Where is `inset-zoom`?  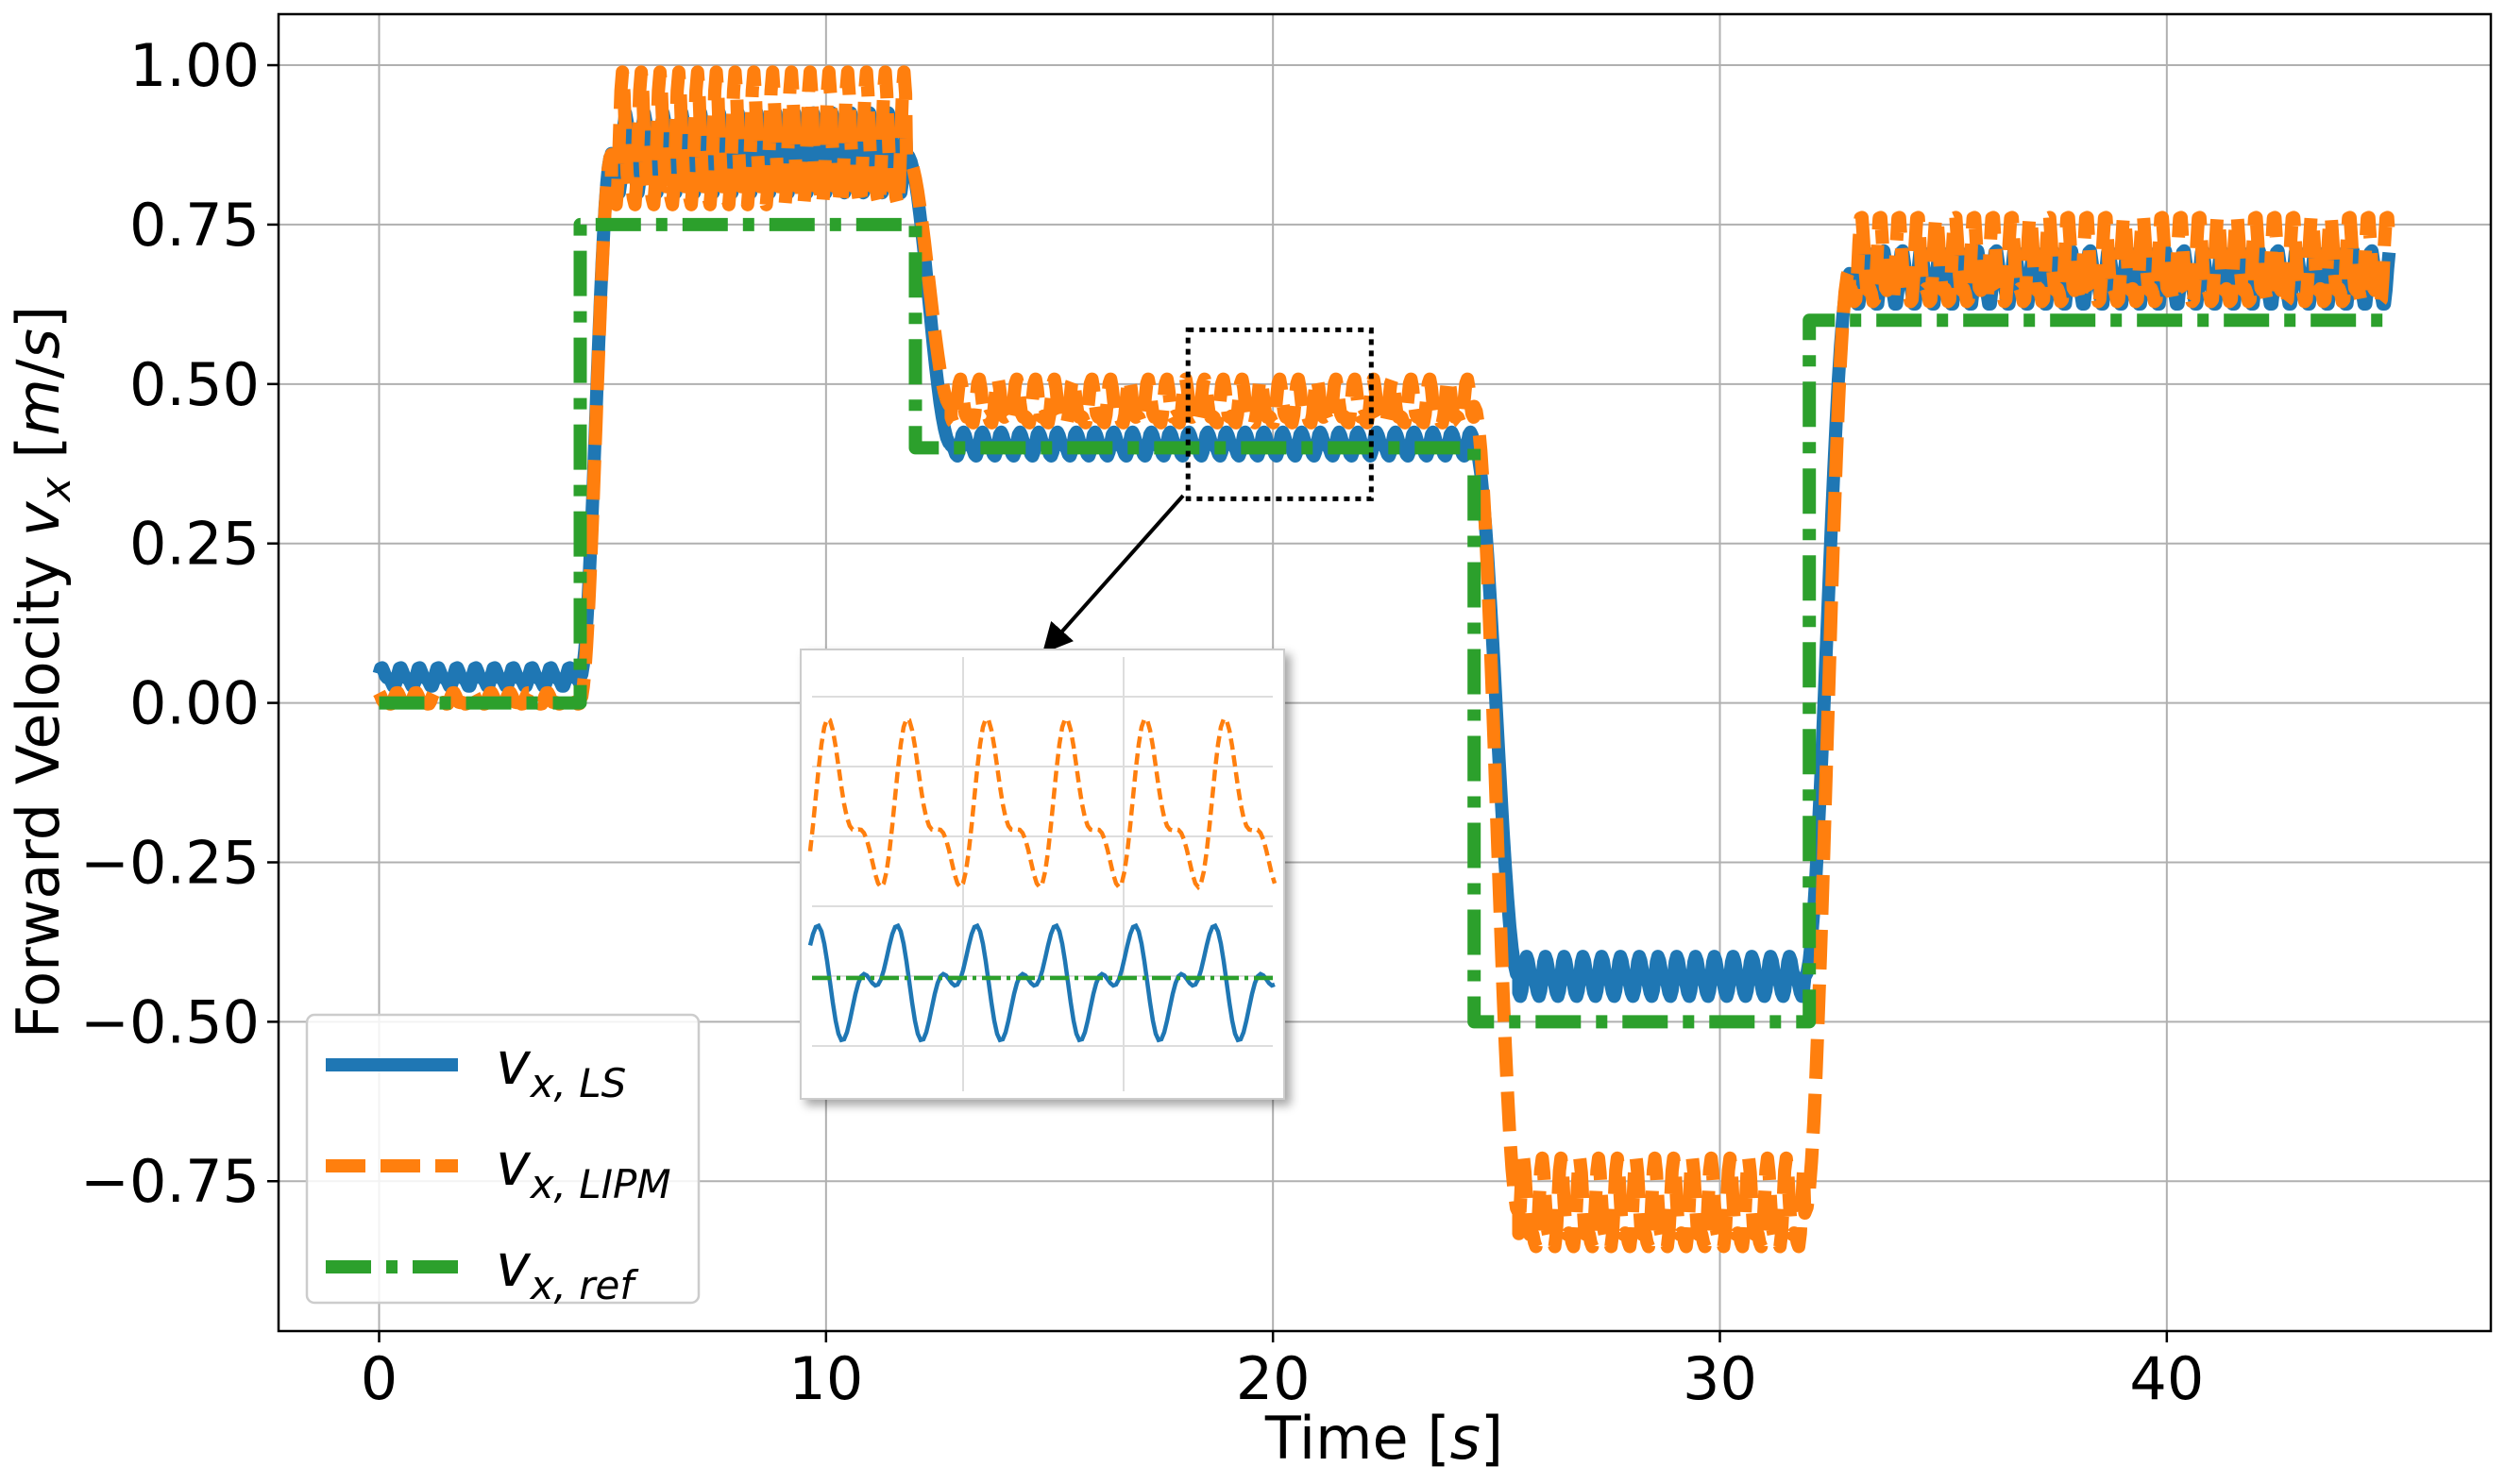
inset-zoom is located at coordinates (1042, 874).